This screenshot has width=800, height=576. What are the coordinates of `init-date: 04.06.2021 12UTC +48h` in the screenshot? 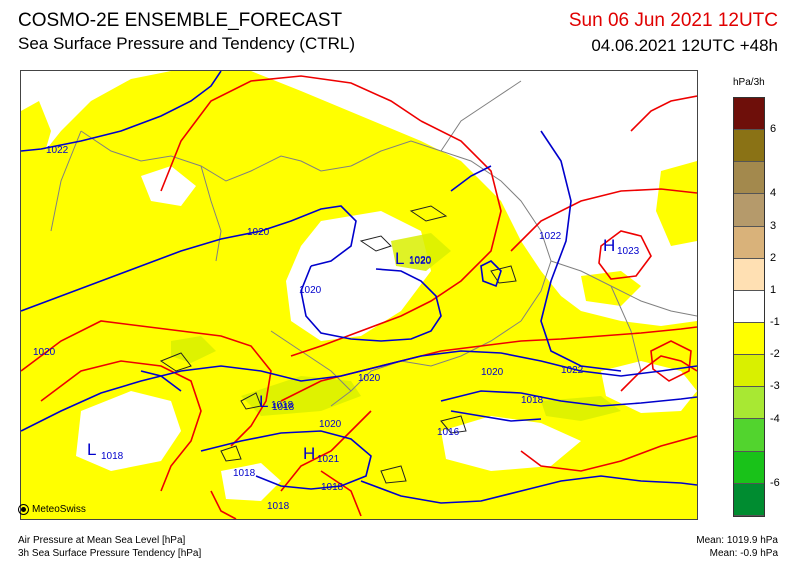 It's located at (684, 45).